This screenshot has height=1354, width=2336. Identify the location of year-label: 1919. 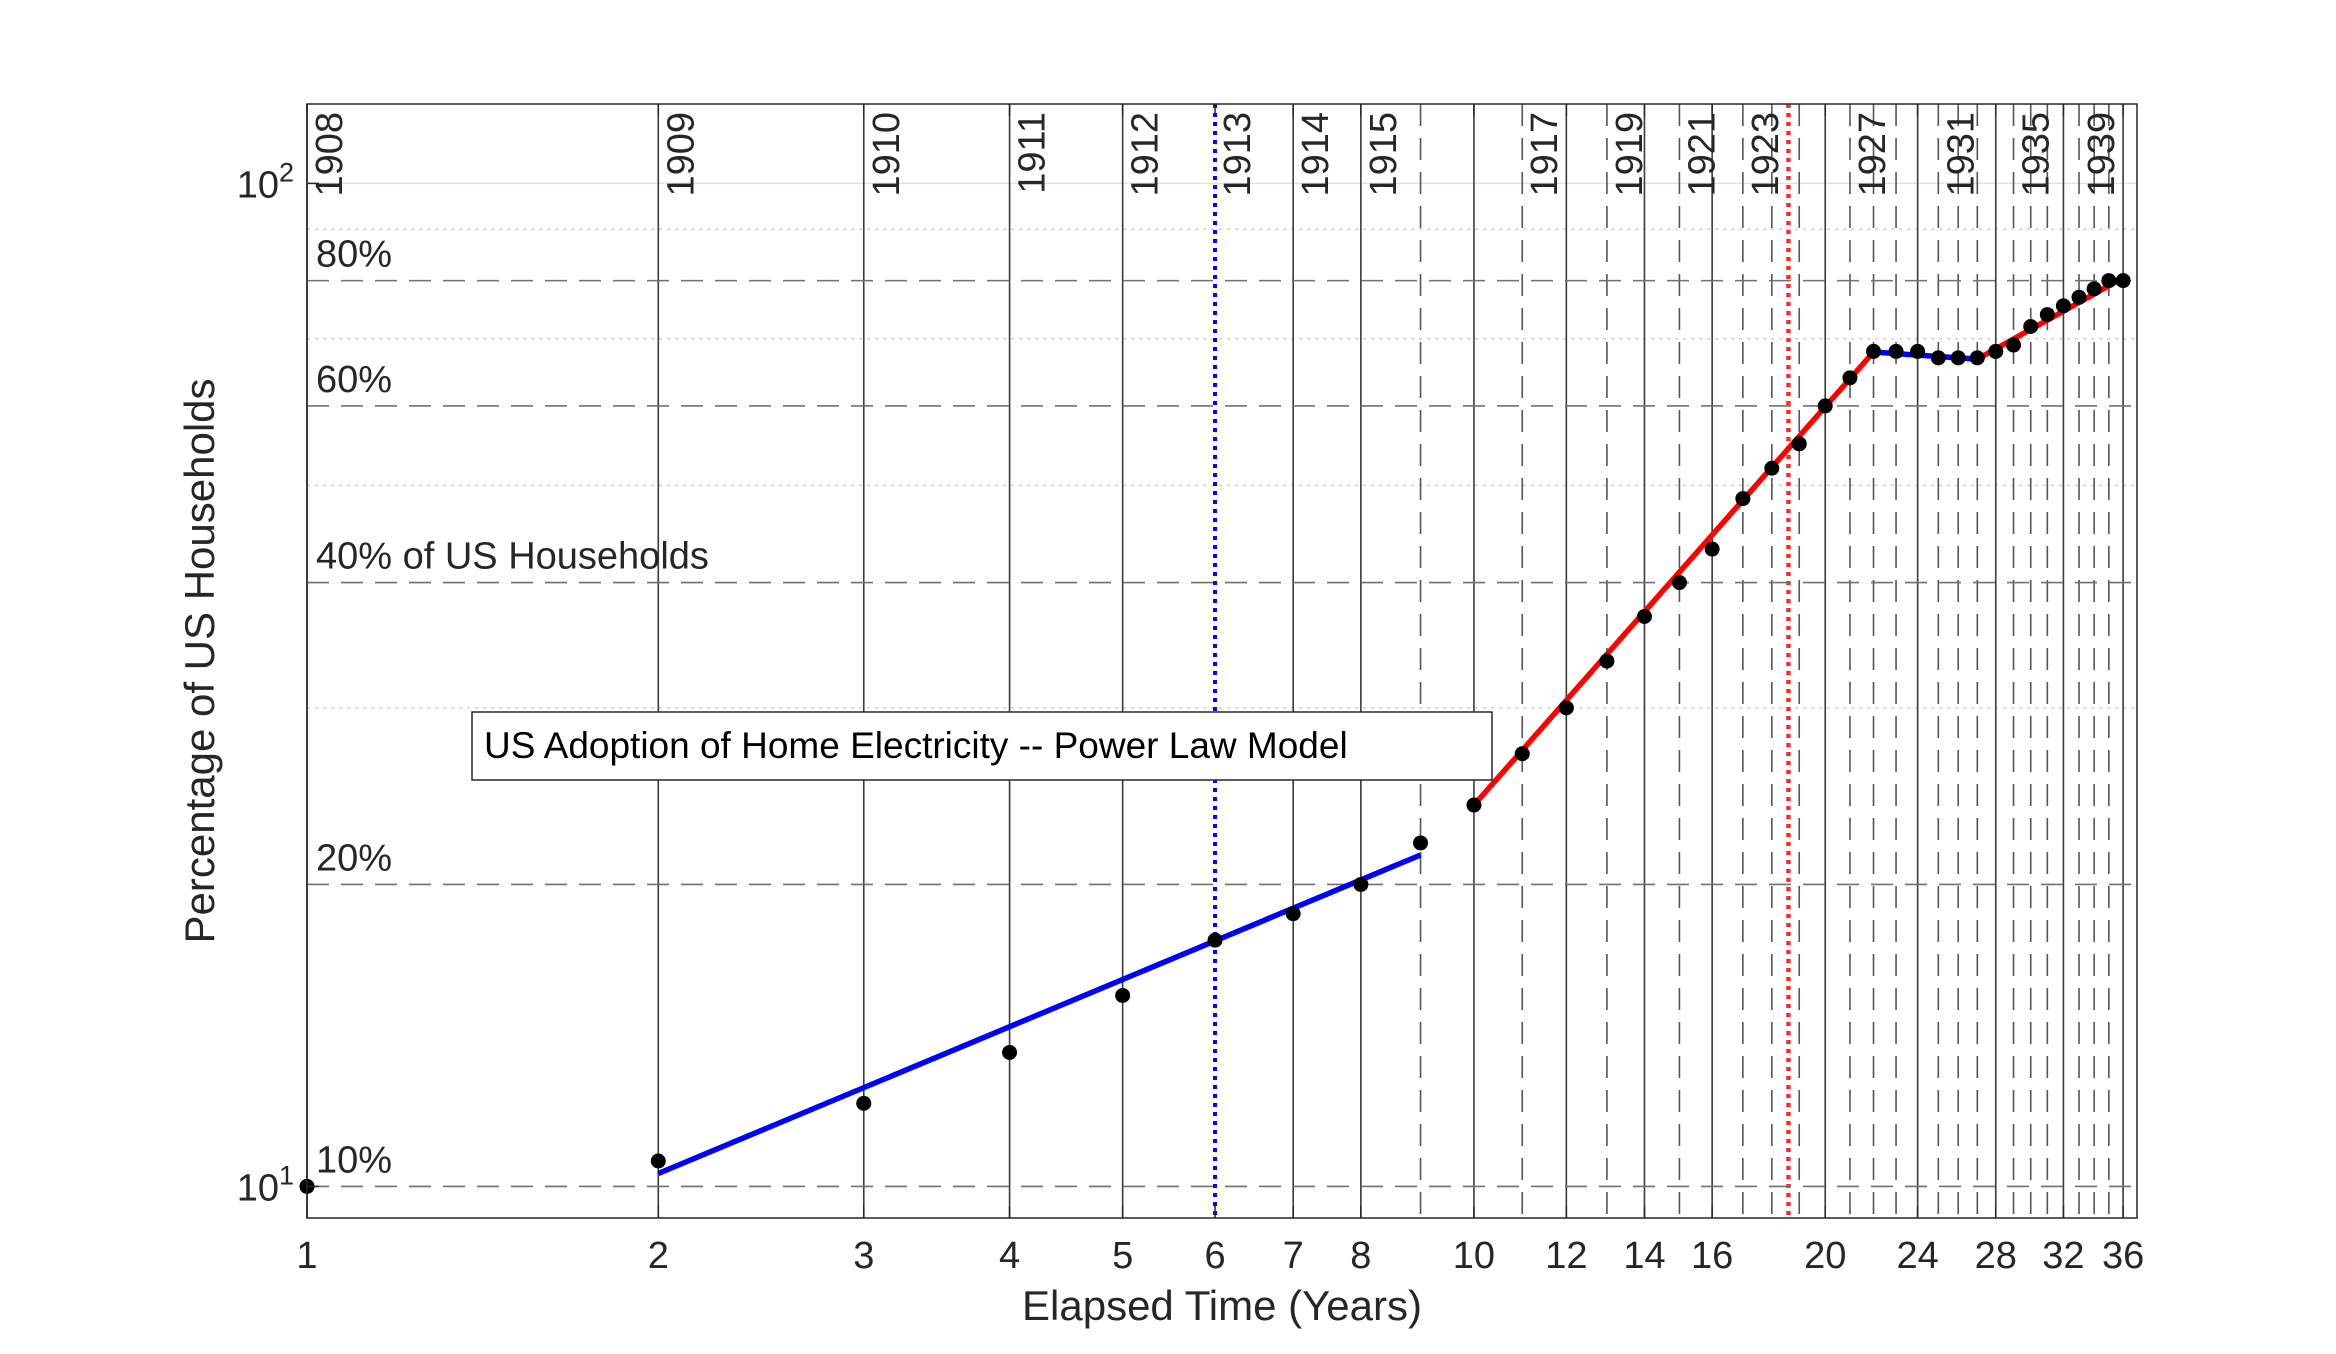
(1630, 154).